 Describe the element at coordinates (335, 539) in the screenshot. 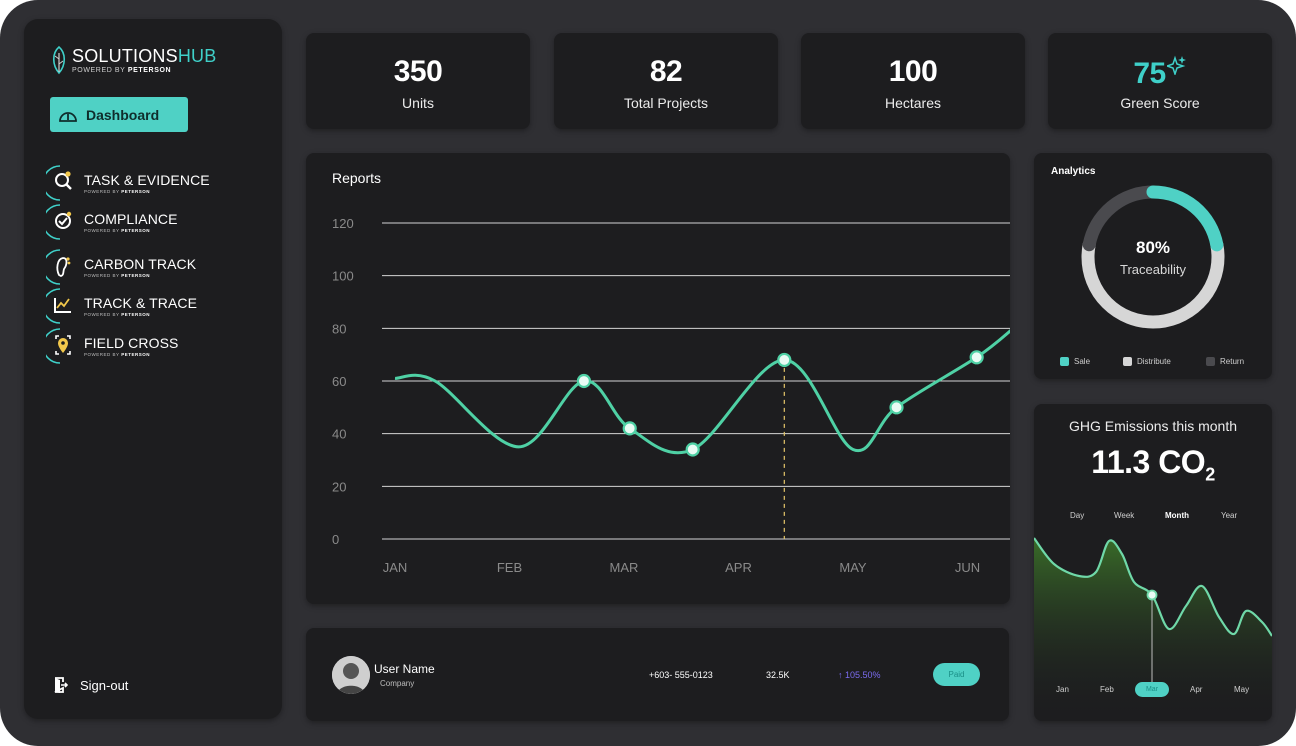

I see `y-tick-label: 0` at that location.